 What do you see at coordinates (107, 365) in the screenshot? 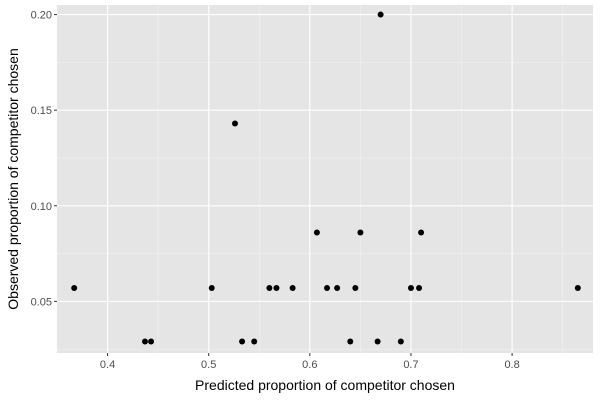
I see `x-tick-label: 0.4` at bounding box center [107, 365].